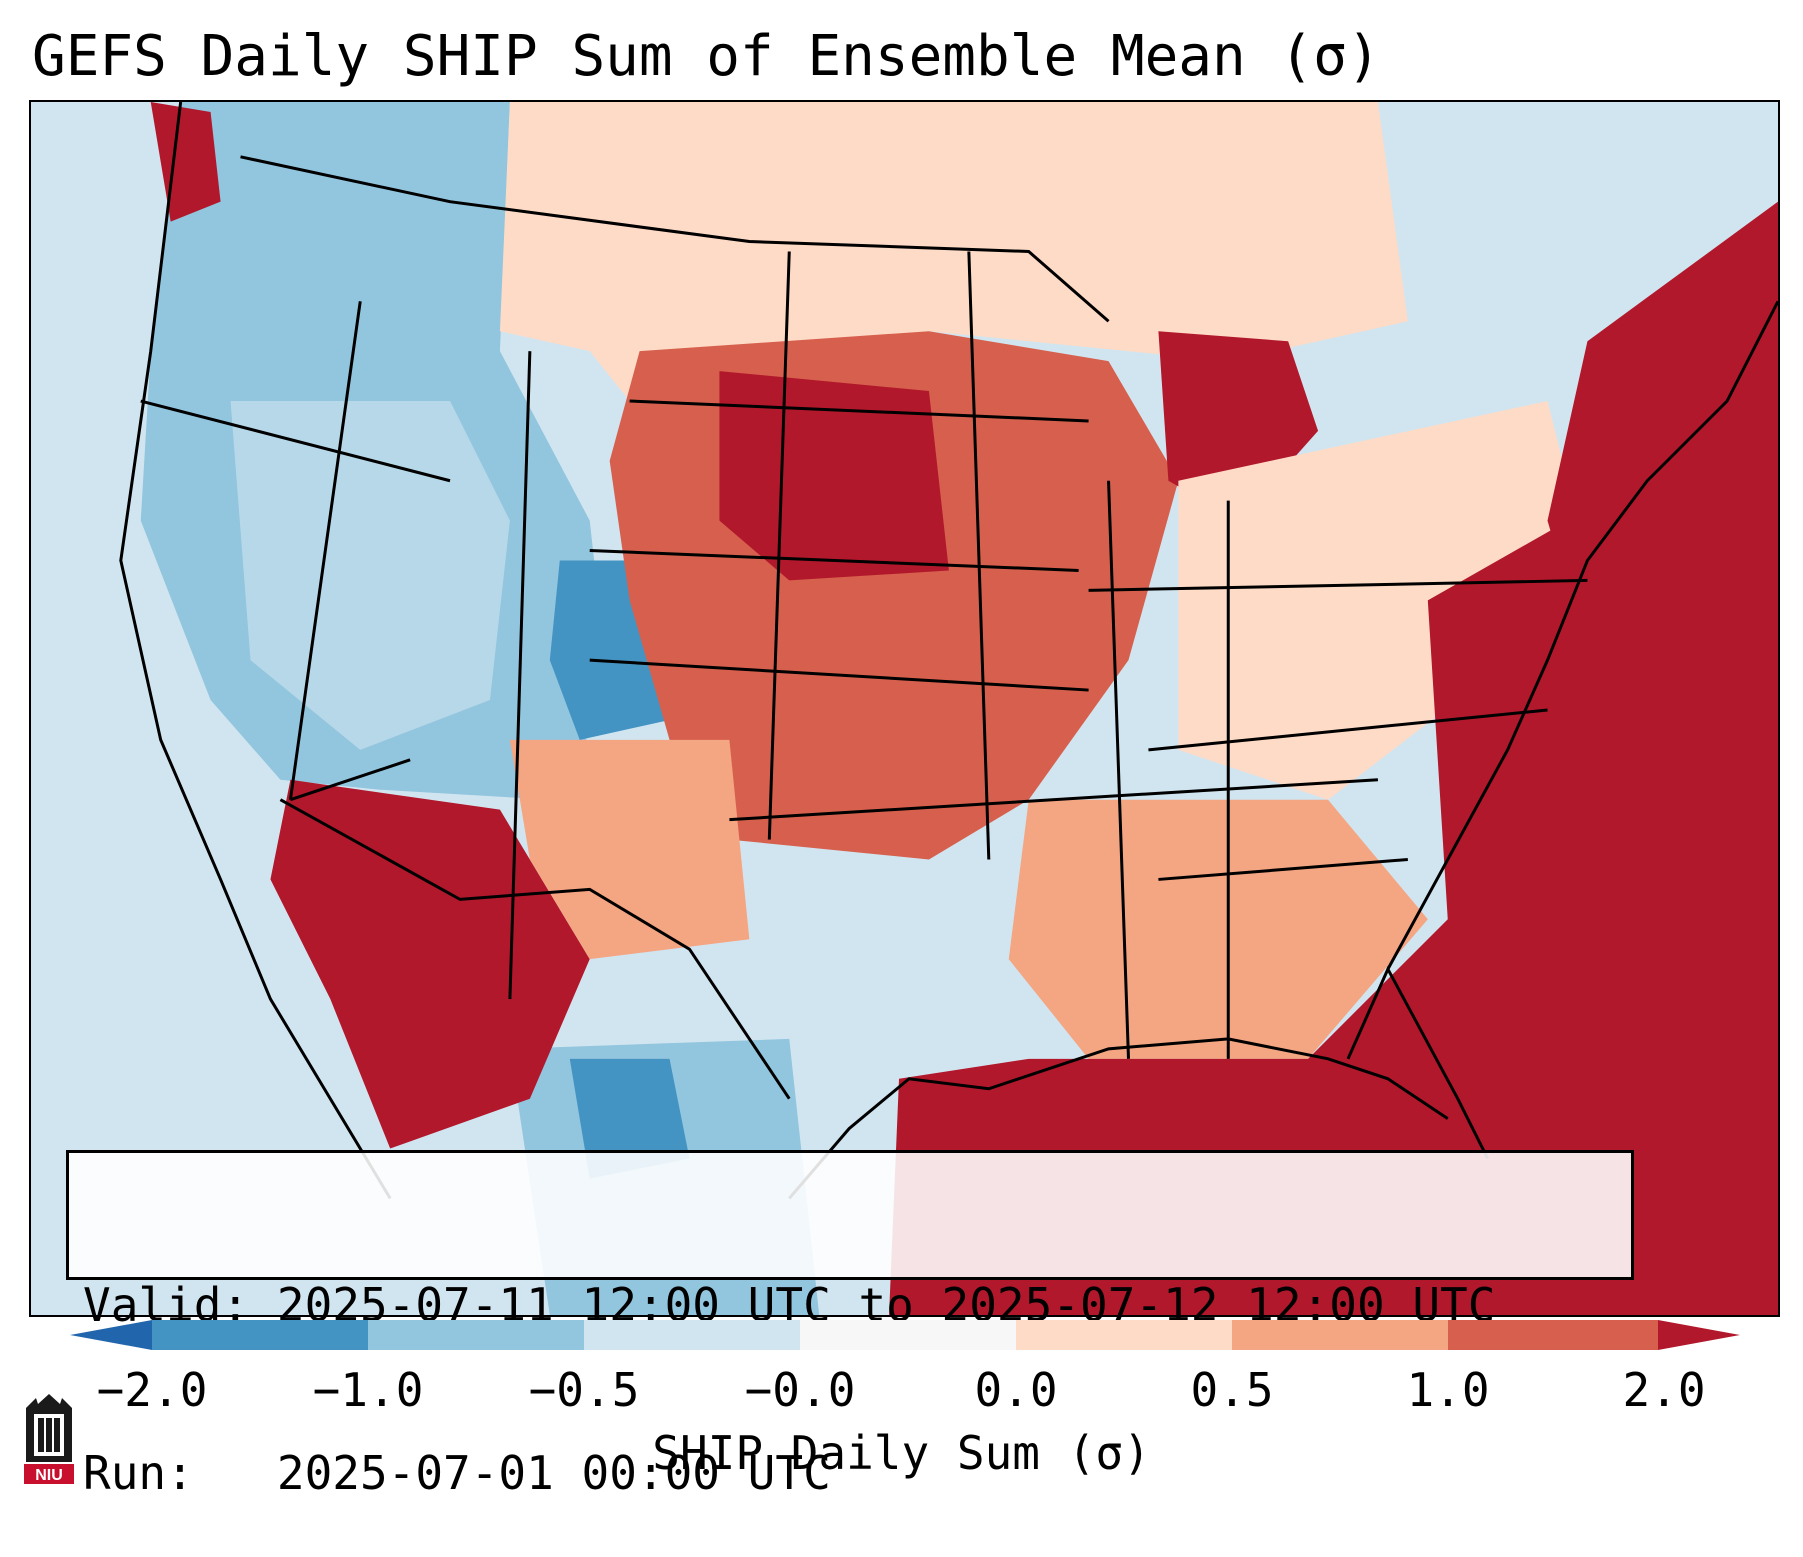 This screenshot has width=1803, height=1557. I want to click on colorbar, so click(905, 1335).